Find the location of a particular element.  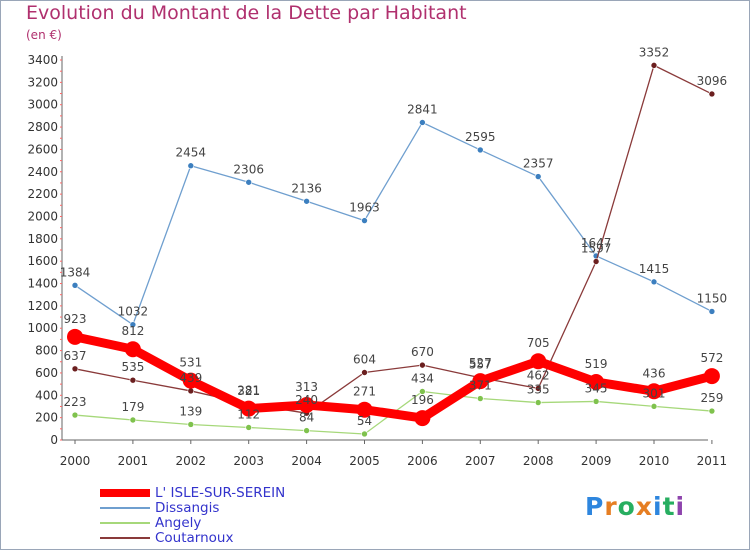

data-label-l-isle-sur-serein: 527 is located at coordinates (480, 363).